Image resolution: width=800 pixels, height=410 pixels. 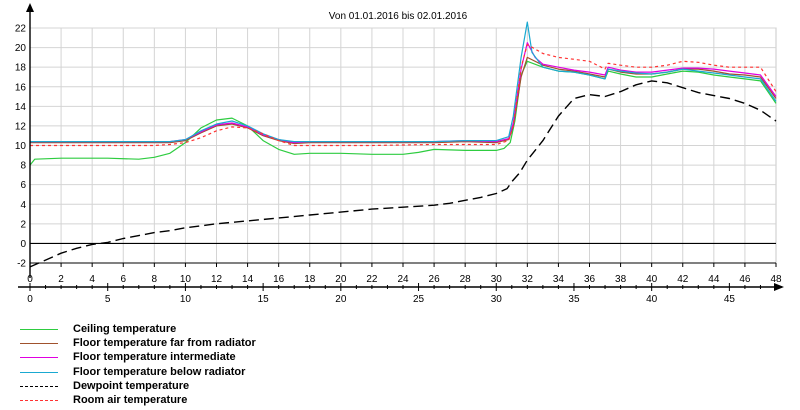 What do you see at coordinates (23, 185) in the screenshot?
I see `y-tick-label: 6` at bounding box center [23, 185].